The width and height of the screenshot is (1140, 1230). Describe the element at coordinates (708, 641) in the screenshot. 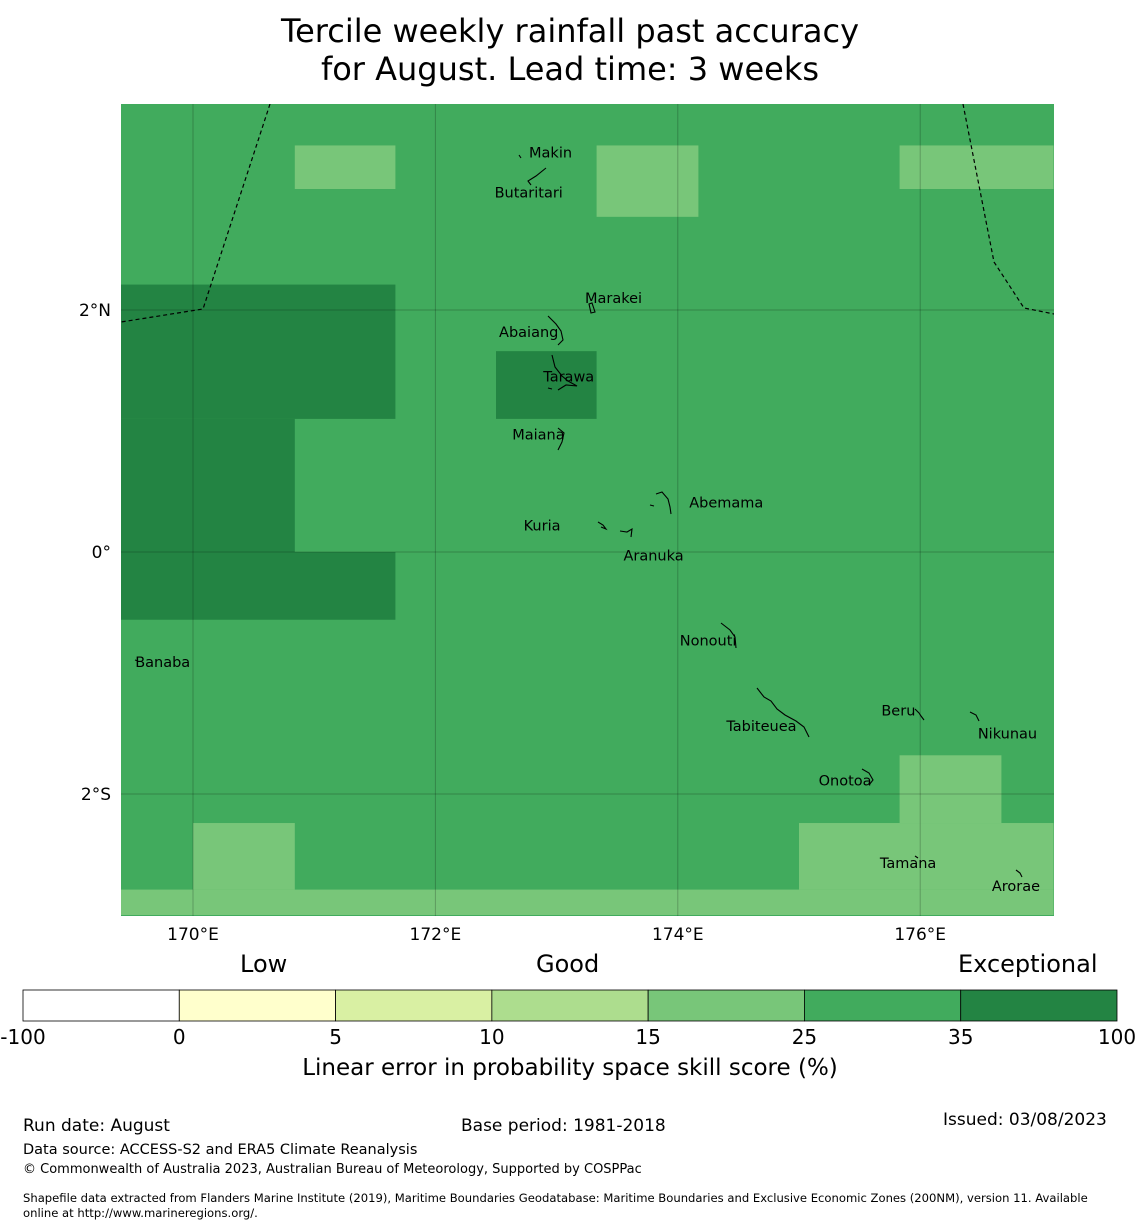

I see `place-label: Nonouti` at that location.